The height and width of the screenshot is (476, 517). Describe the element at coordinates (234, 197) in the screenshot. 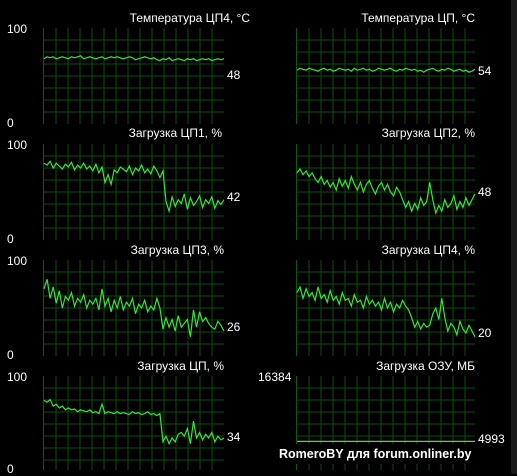

I see `current-value: 42` at that location.